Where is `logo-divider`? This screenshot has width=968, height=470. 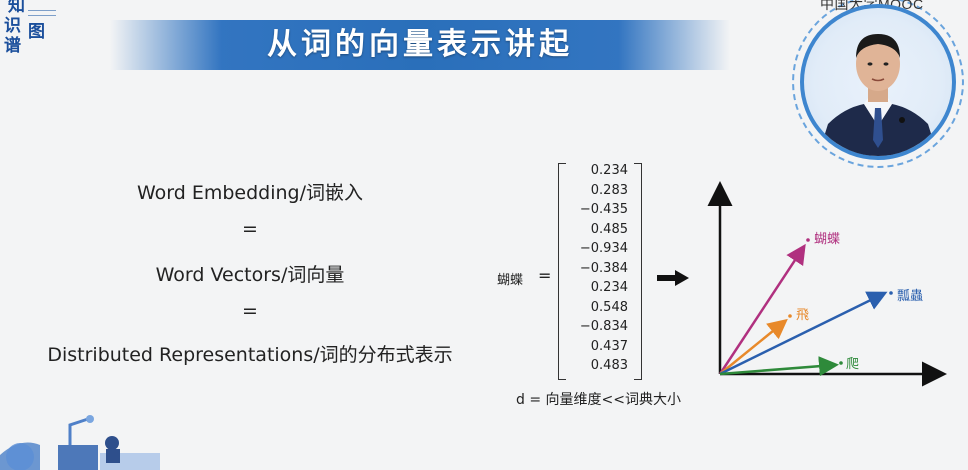
logo-divider is located at coordinates (42, 13).